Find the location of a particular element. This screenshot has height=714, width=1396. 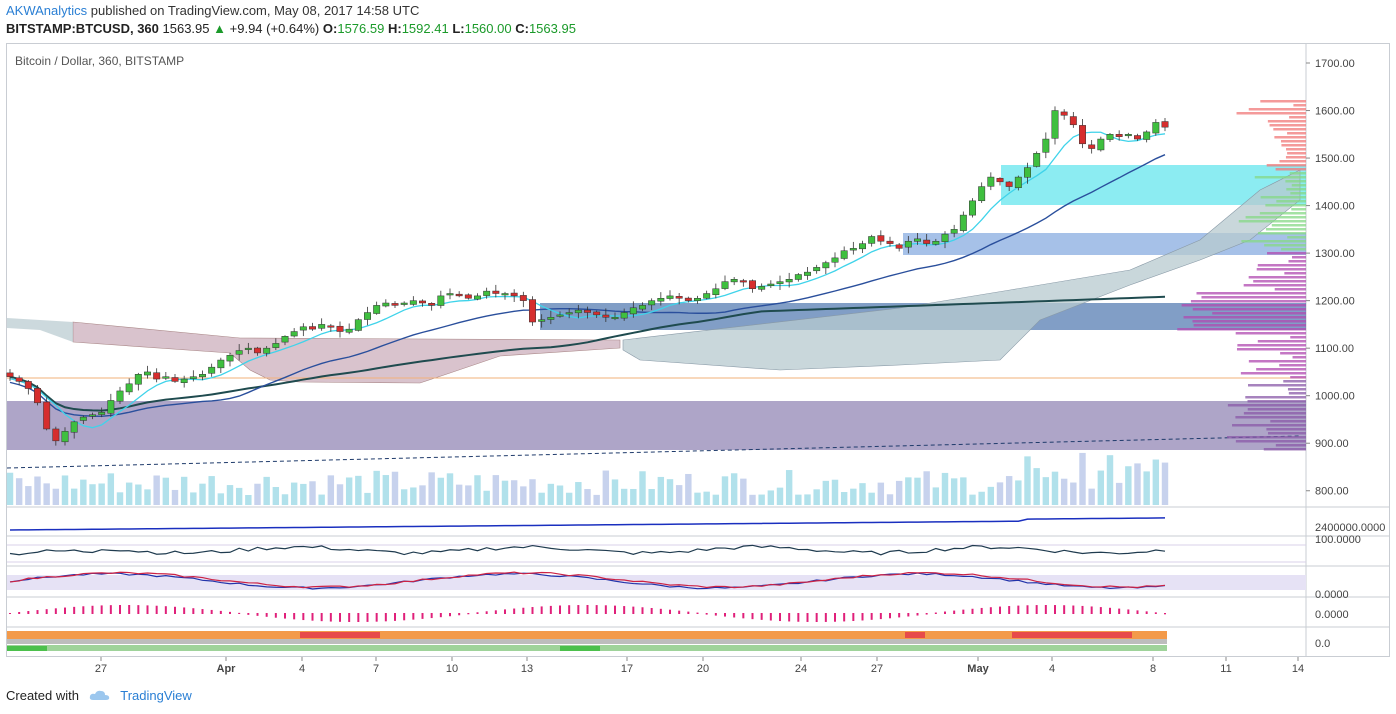

tradingview-link: TradingView is located at coordinates (156, 695).